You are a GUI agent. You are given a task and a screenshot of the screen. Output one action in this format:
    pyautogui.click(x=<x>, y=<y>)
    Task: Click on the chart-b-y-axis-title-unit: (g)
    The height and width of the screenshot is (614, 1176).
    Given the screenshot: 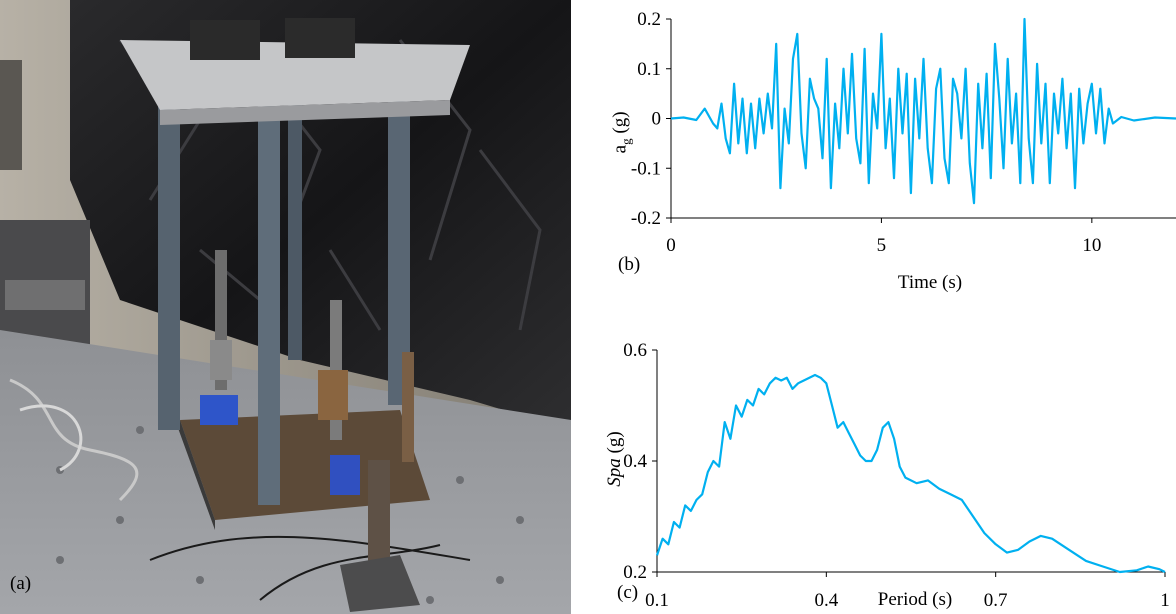 What is the action you would take?
    pyautogui.click(x=620, y=125)
    